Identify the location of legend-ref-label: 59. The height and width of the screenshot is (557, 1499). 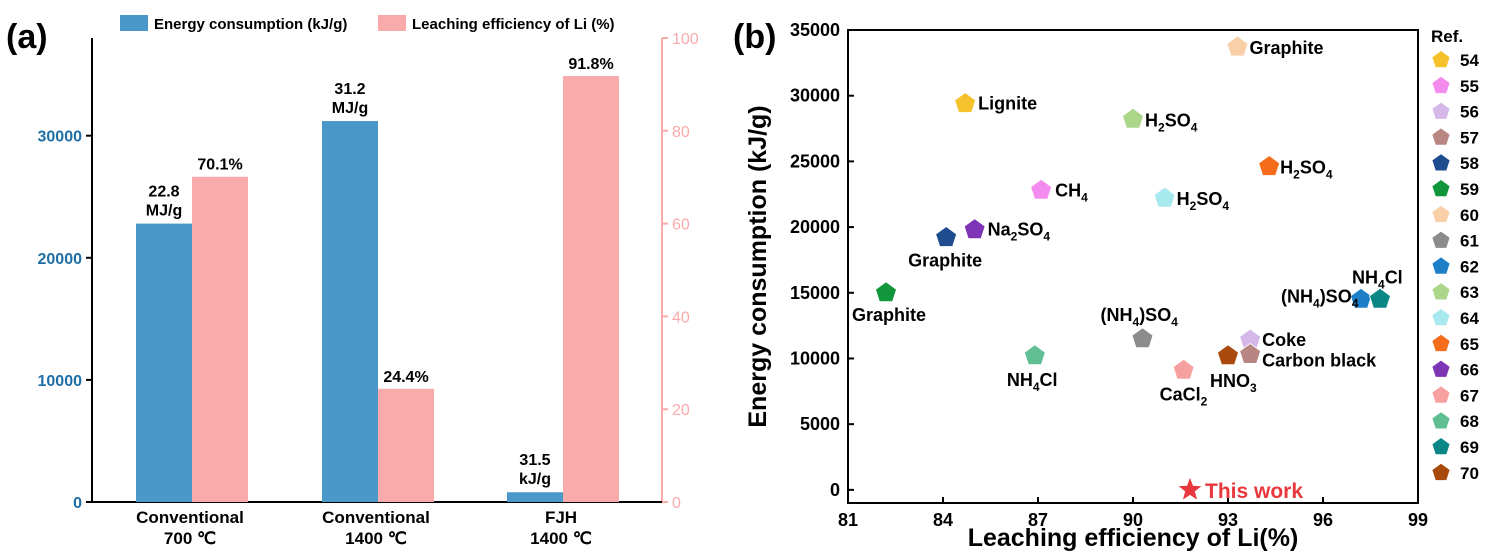
(1469, 189).